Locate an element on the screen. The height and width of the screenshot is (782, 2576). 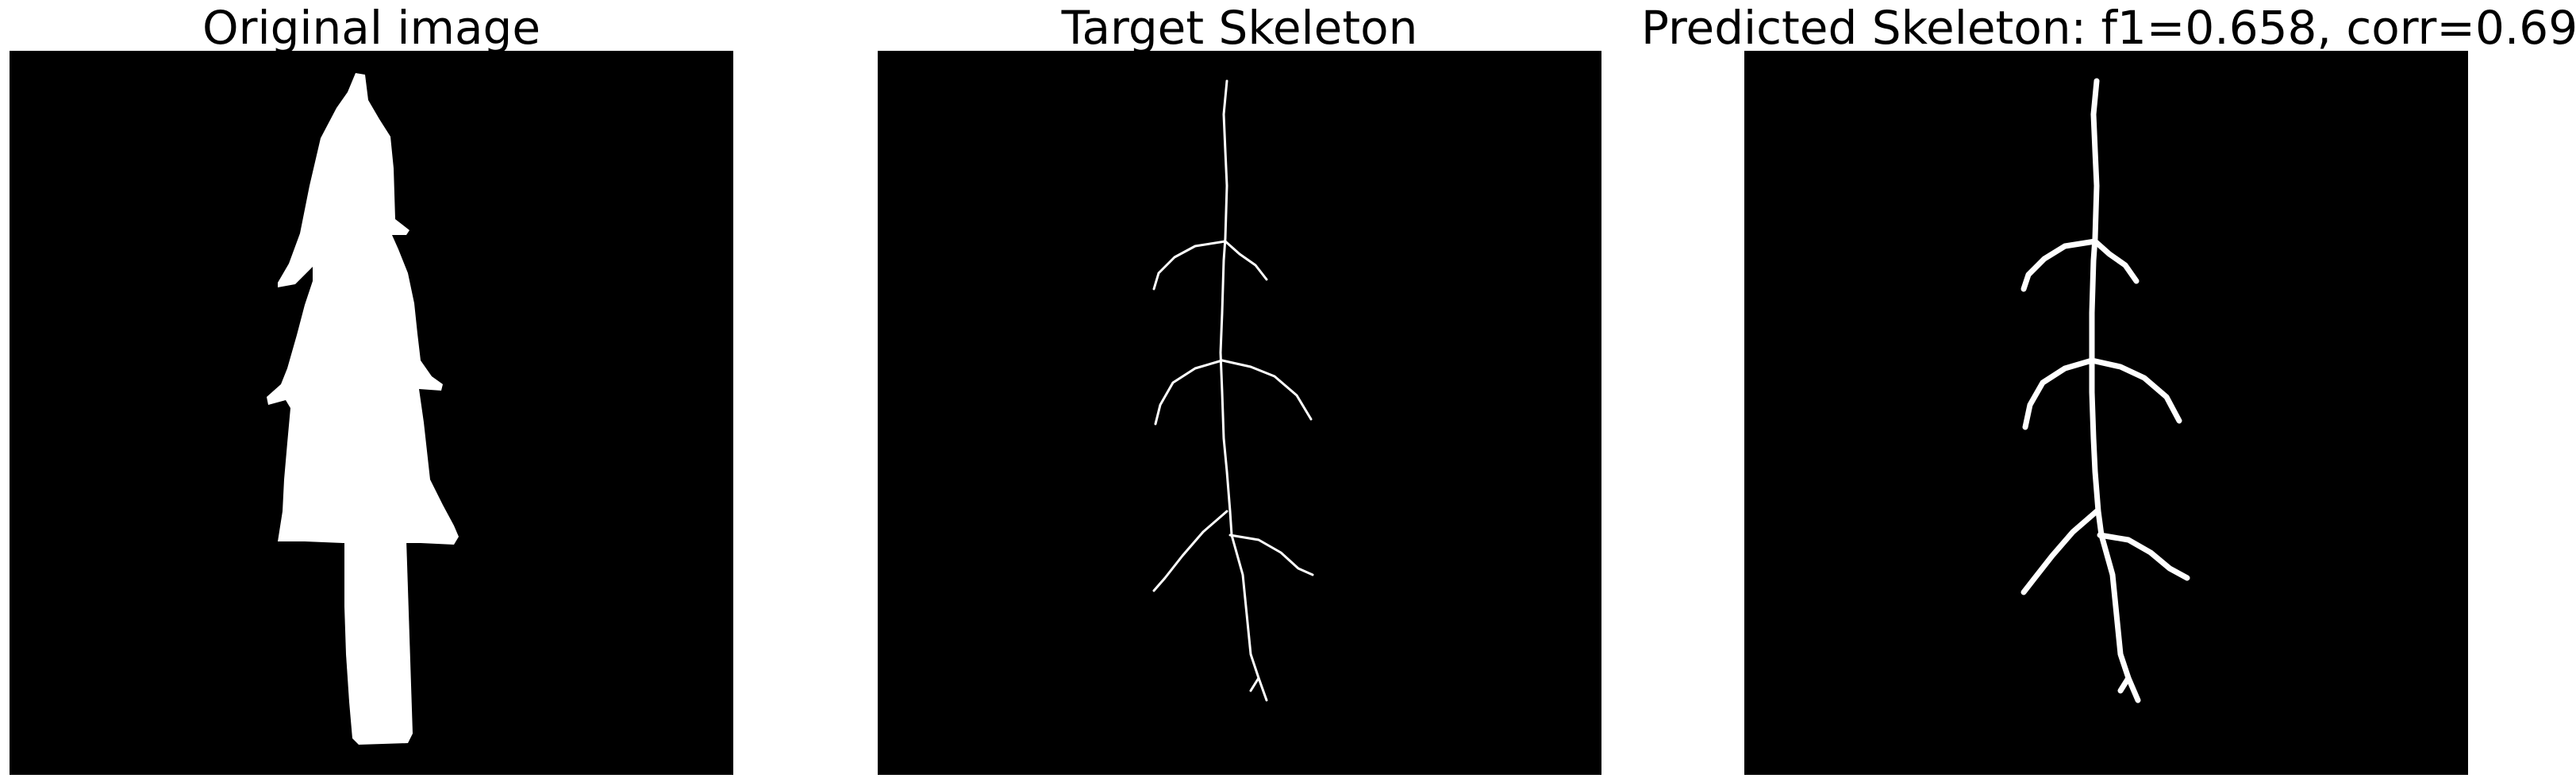
panel-title-target: Target Skeleton is located at coordinates (1239, 28).